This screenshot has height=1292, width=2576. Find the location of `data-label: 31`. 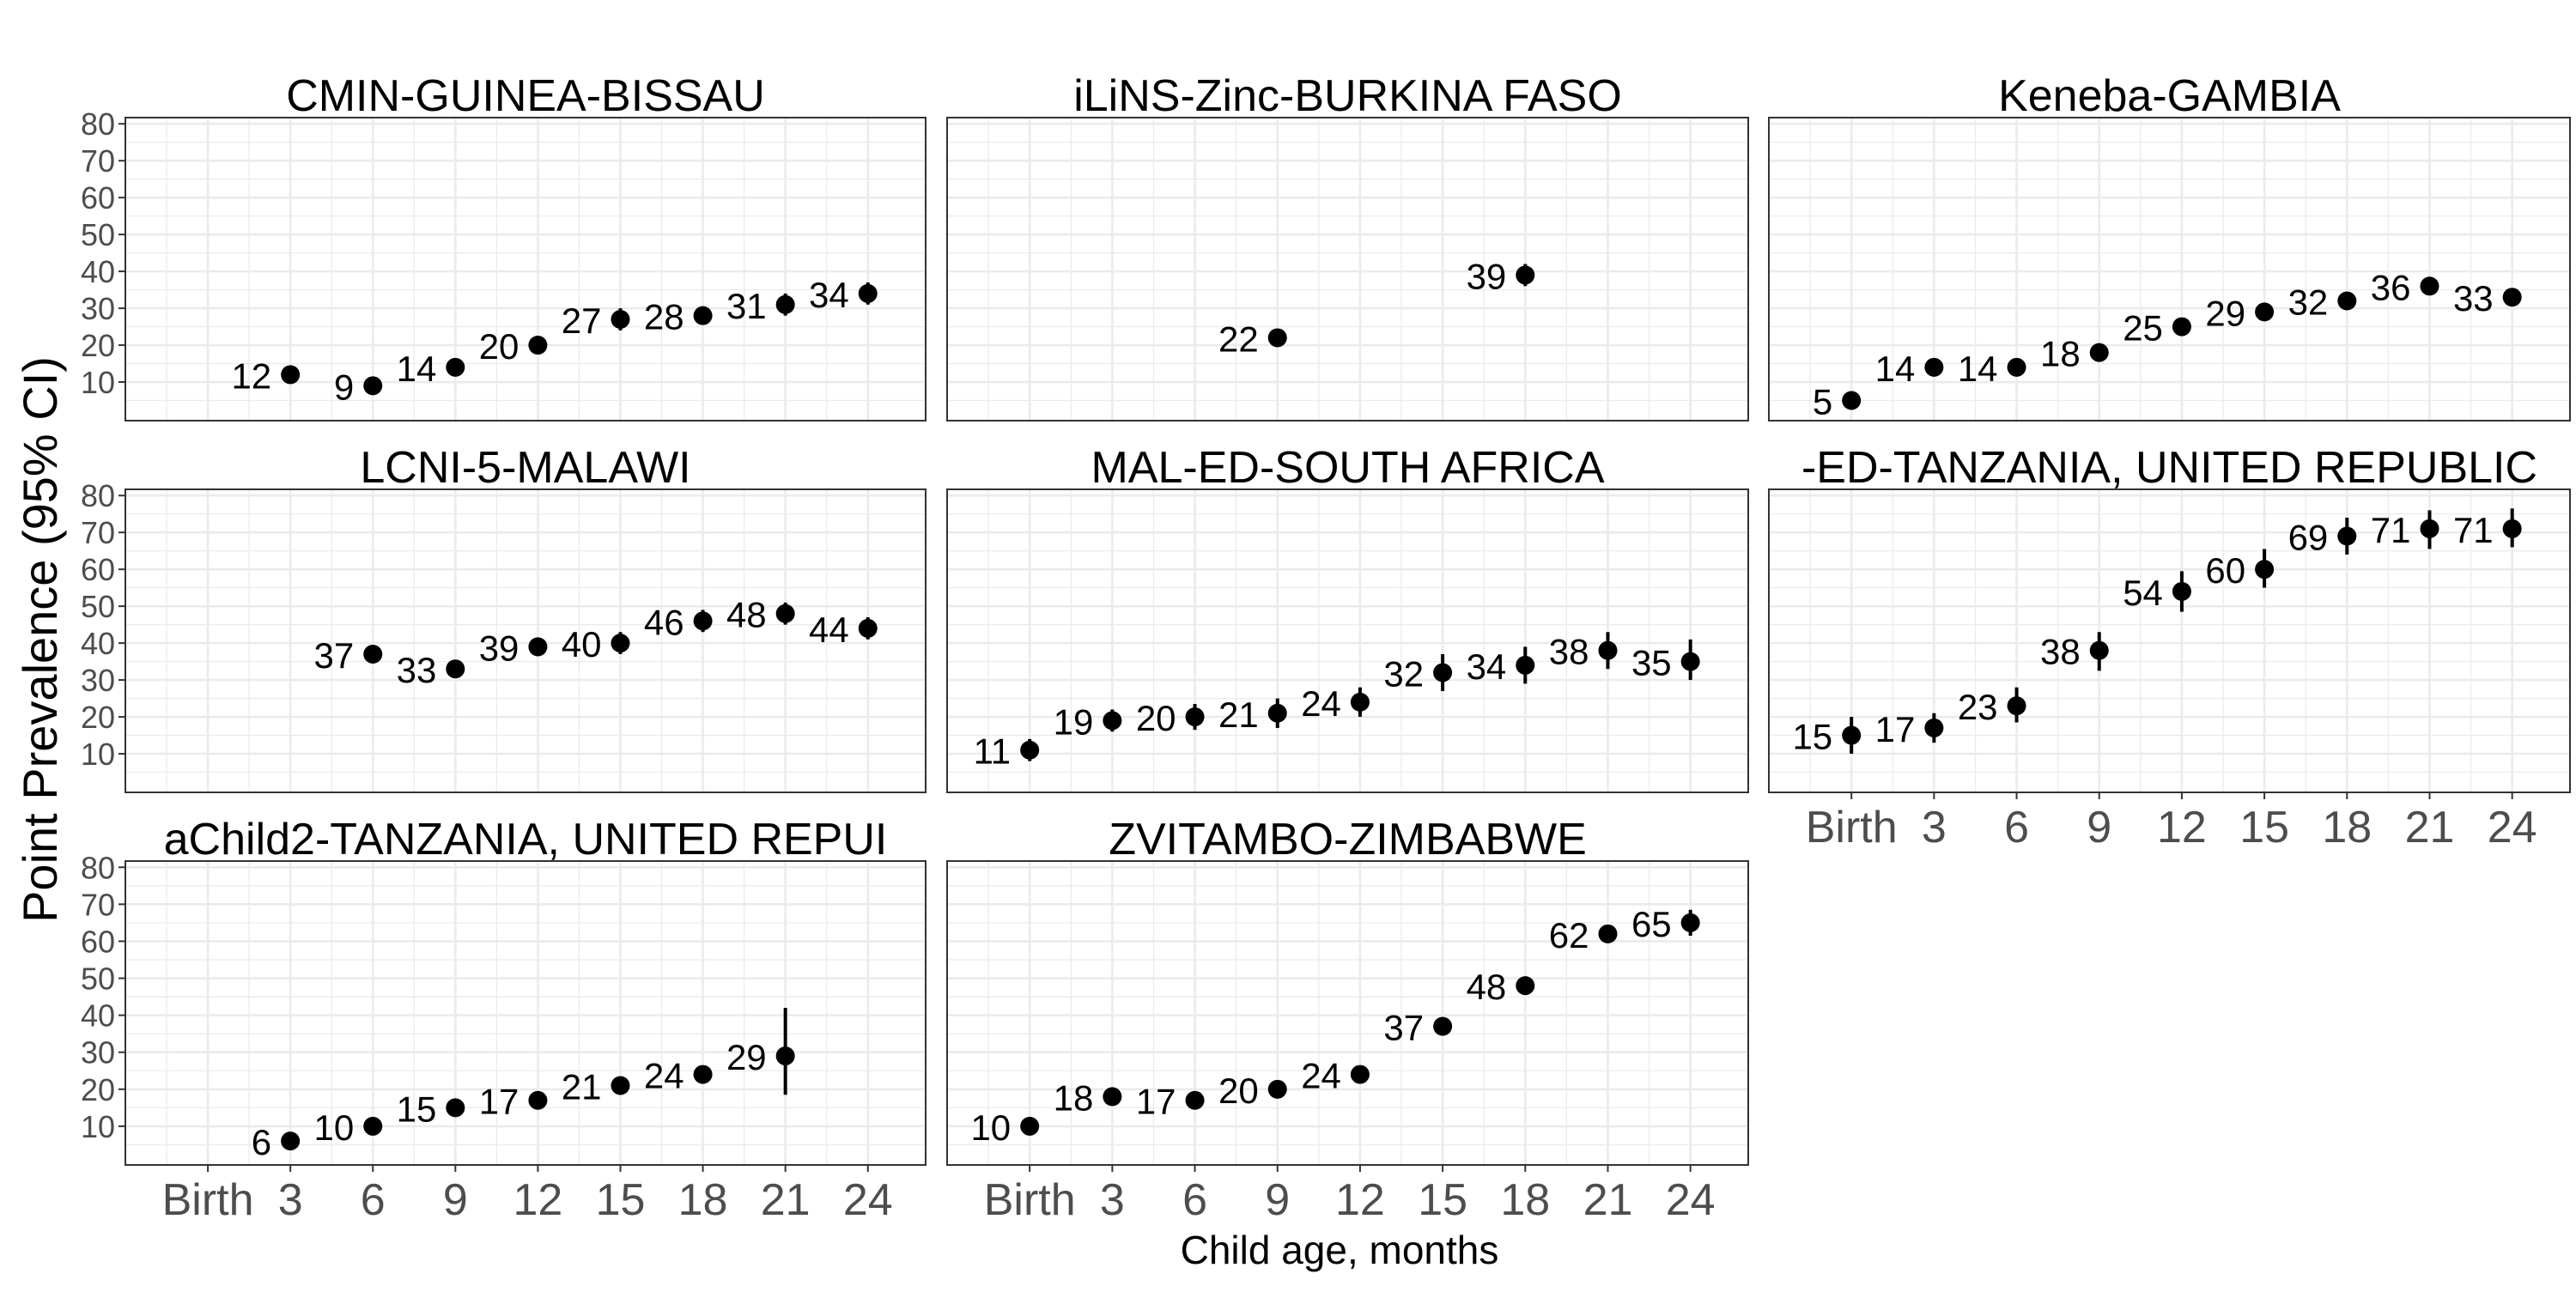

data-label: 31 is located at coordinates (746, 306).